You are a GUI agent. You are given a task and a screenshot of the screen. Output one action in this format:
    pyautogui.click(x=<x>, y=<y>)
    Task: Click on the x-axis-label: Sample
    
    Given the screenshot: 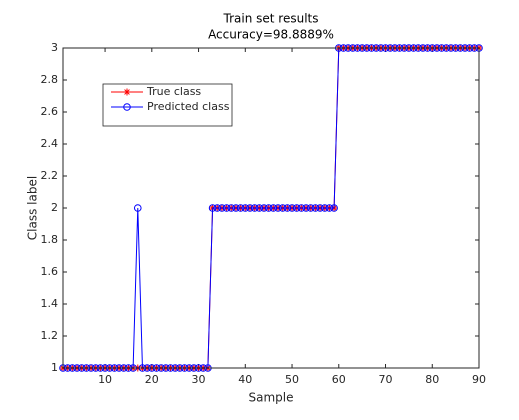 What is the action you would take?
    pyautogui.click(x=271, y=398)
    